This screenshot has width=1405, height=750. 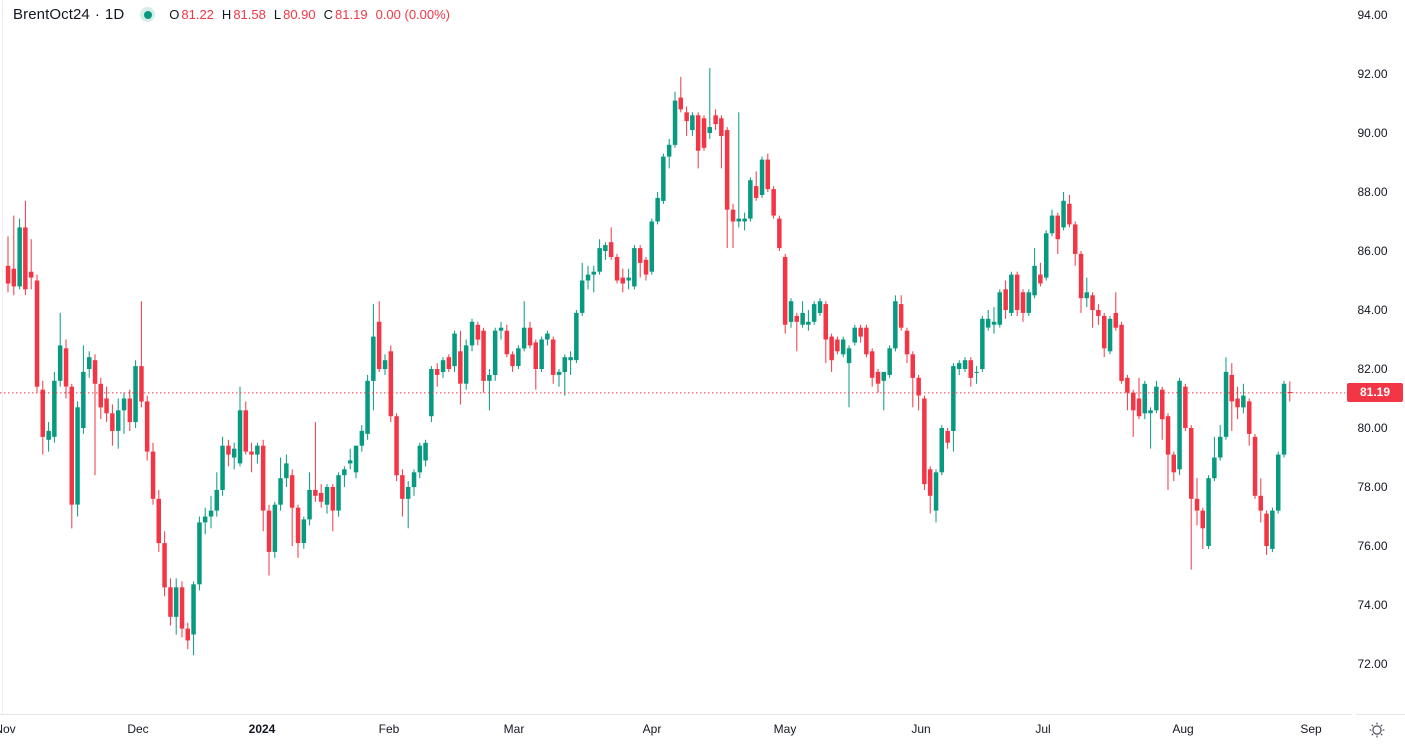 I want to click on interval-label: 1D, so click(x=114, y=14).